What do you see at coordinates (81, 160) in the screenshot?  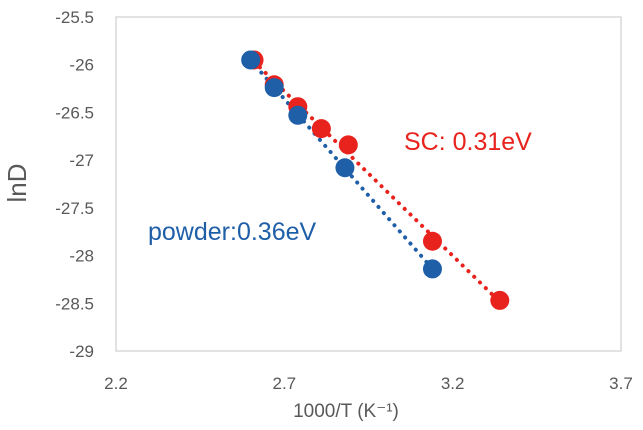 I see `y-tick-label: -27` at bounding box center [81, 160].